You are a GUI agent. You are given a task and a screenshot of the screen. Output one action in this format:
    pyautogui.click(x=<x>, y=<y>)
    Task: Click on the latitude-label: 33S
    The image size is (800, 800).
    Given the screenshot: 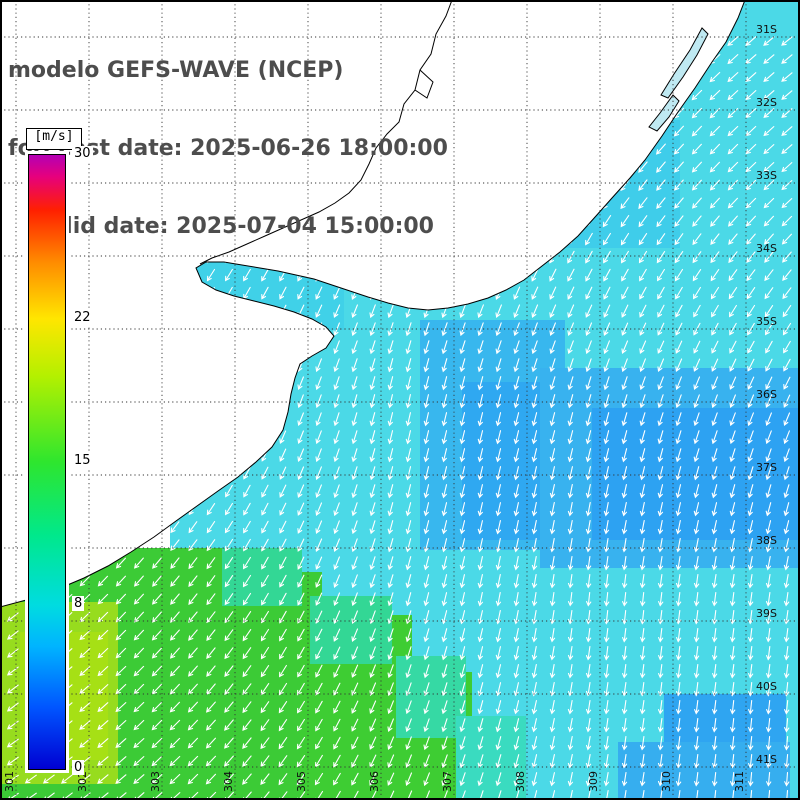 What is the action you would take?
    pyautogui.click(x=766, y=175)
    